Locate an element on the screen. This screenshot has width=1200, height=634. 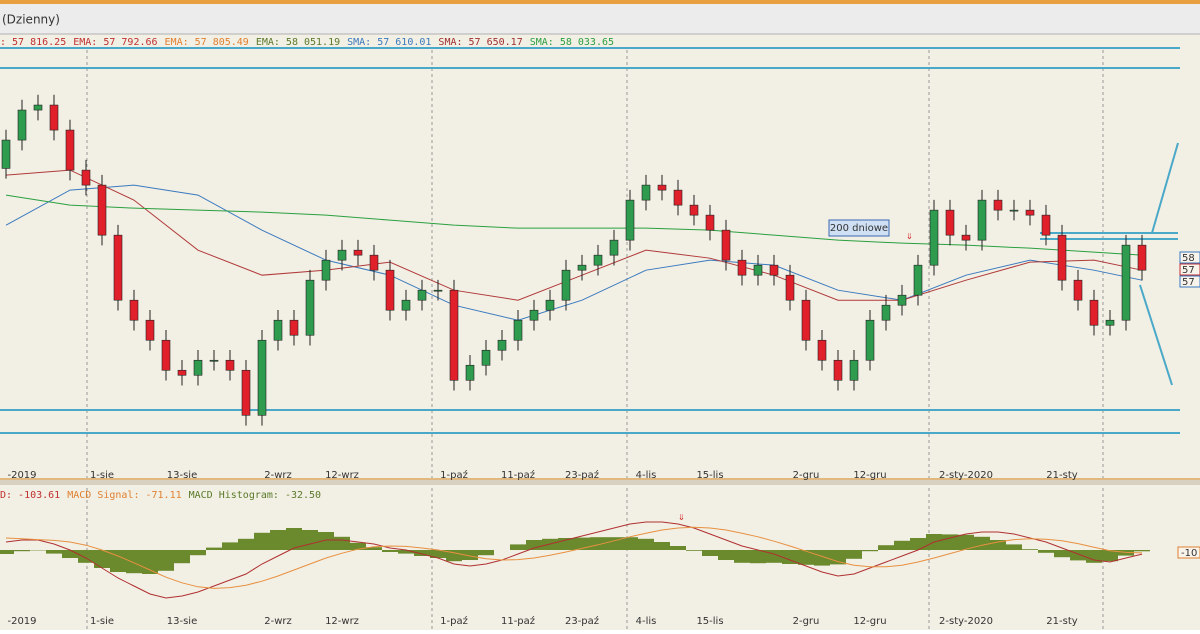
x-tick-label: 12-wrz is located at coordinates (342, 621).